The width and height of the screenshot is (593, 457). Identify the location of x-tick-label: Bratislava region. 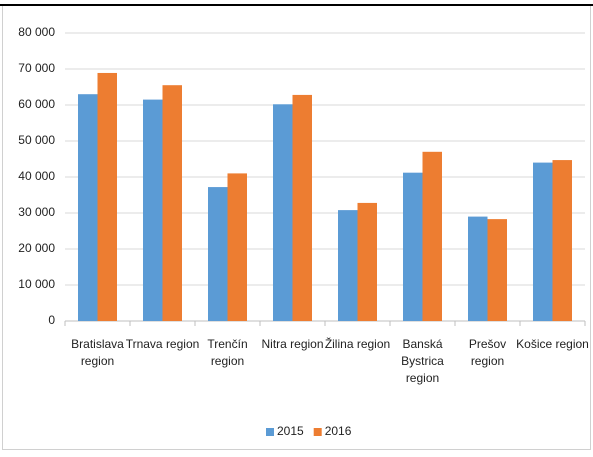
(97, 352).